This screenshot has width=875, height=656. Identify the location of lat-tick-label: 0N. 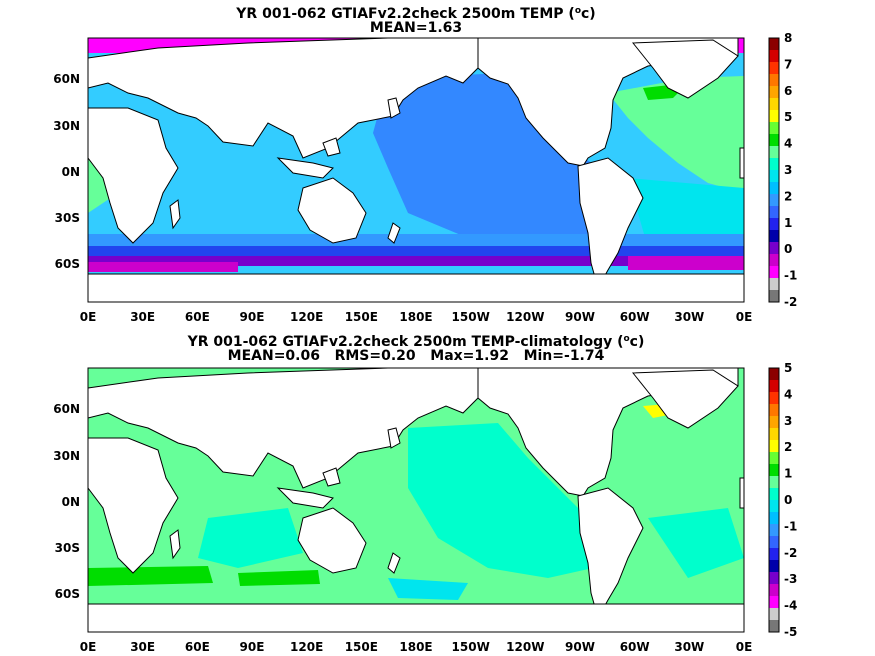
(71, 172).